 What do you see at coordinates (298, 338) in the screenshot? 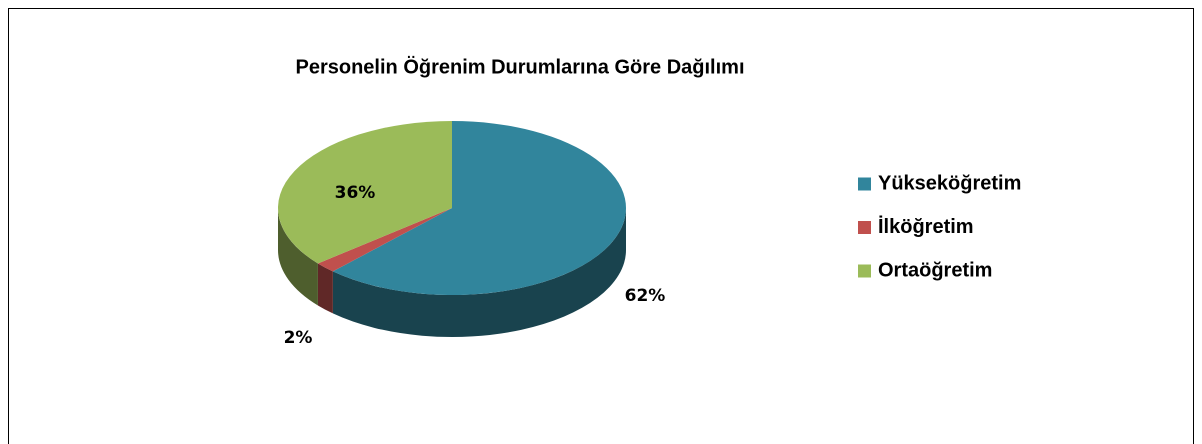
I see `data-label: 2%` at bounding box center [298, 338].